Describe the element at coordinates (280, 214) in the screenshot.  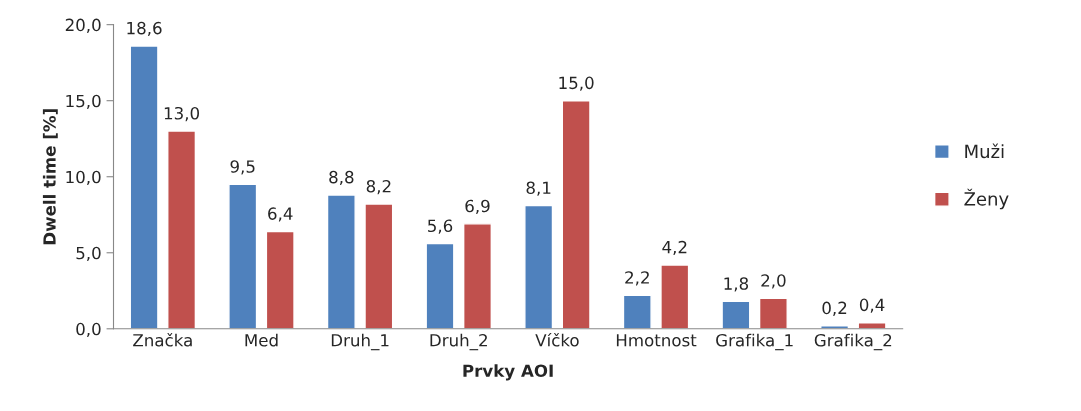
I see `data-label: 6,4` at that location.